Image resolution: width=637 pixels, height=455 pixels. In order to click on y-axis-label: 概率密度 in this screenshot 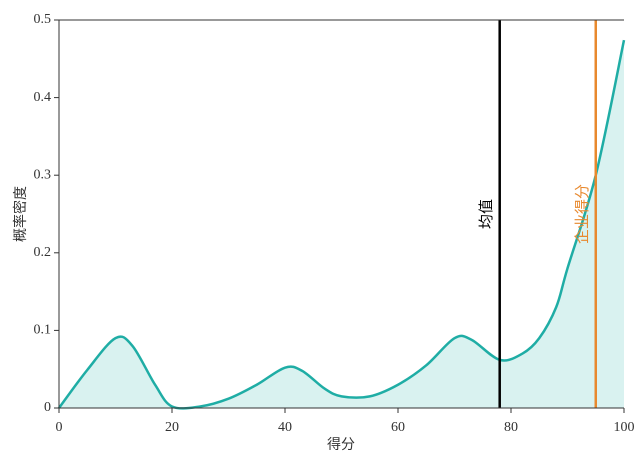, I will do `click(20, 214)`.